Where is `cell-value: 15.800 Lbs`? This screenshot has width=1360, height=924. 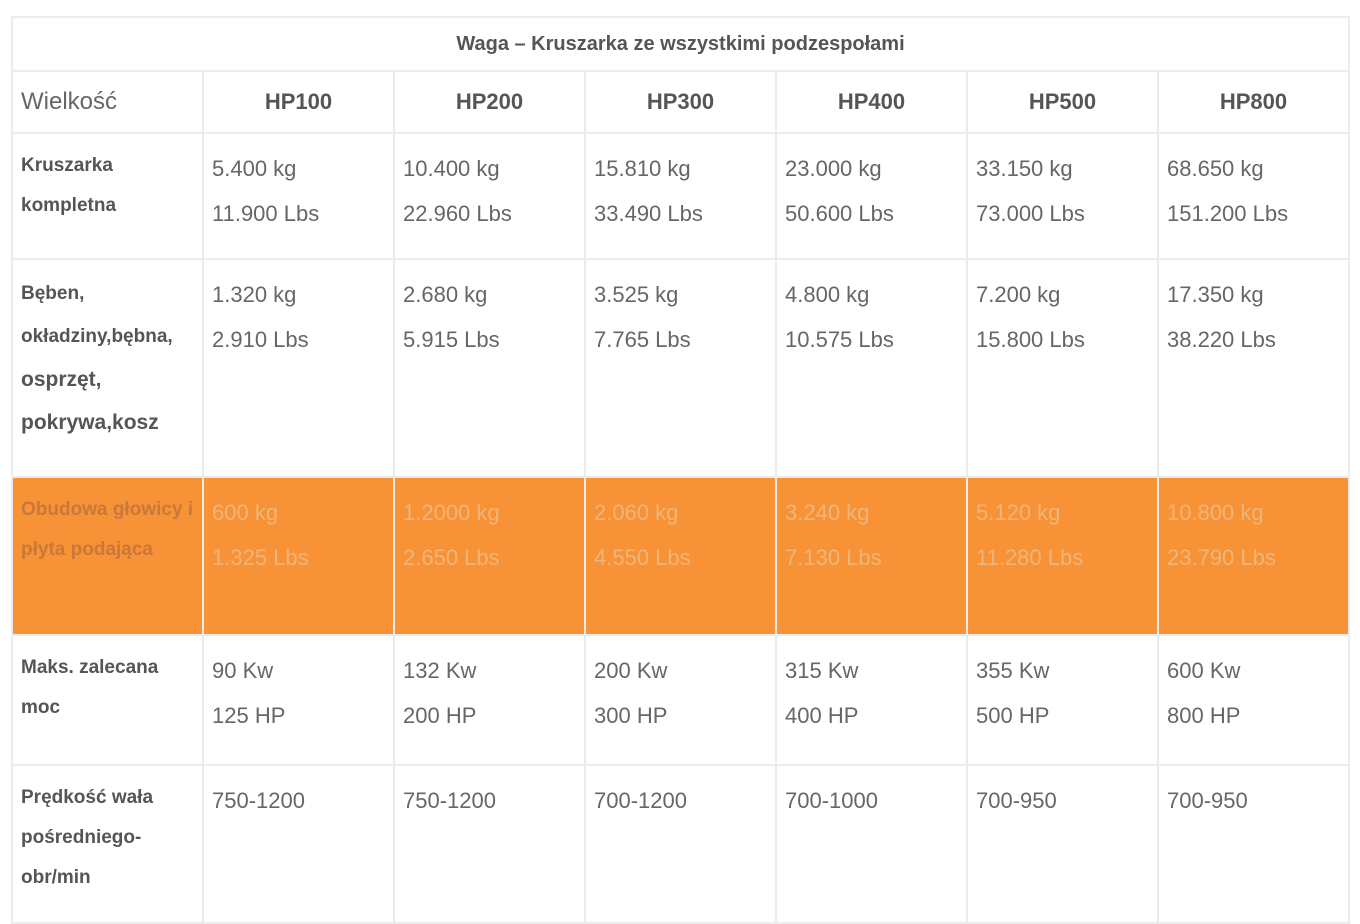 cell-value: 15.800 Lbs is located at coordinates (1030, 339).